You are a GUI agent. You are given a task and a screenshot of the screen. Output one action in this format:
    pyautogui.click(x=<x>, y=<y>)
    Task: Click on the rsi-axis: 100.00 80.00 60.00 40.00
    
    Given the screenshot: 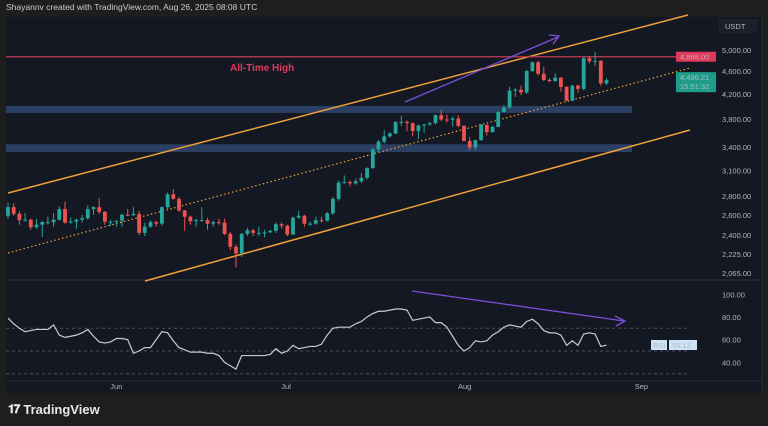 What is the action you would take?
    pyautogui.click(x=733, y=328)
    